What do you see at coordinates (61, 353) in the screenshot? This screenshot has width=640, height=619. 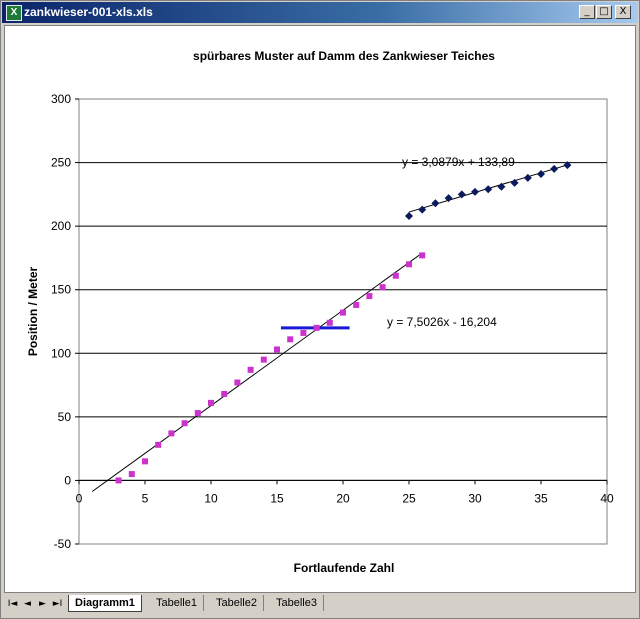 I see `y-tick-label: 100` at bounding box center [61, 353].